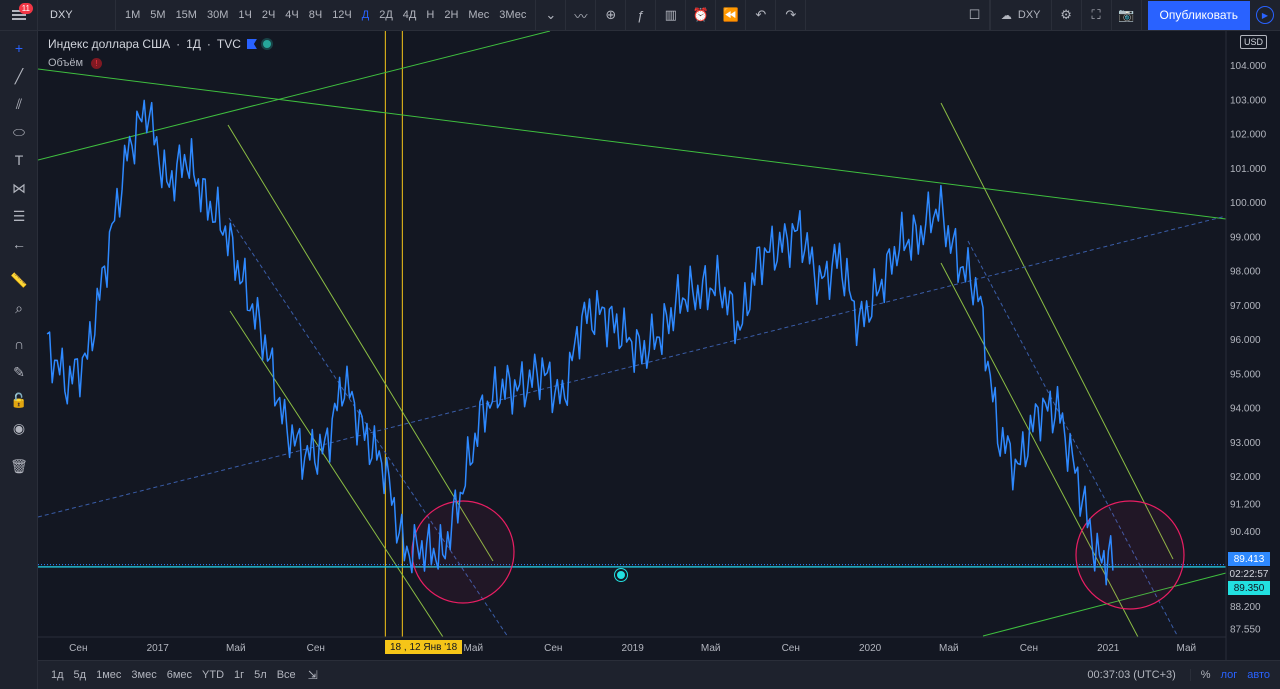 This screenshot has height=689, width=1280. I want to click on layout-name-button: ☁ DXY, so click(1020, 15).